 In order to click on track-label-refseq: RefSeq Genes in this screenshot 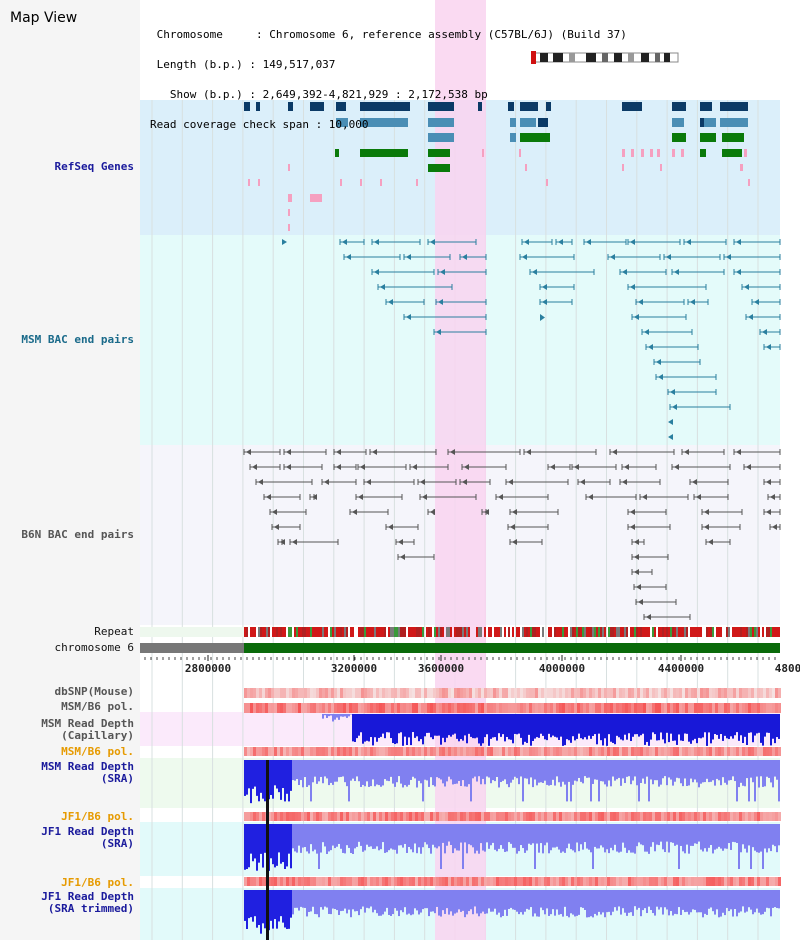, I will do `click(94, 166)`.